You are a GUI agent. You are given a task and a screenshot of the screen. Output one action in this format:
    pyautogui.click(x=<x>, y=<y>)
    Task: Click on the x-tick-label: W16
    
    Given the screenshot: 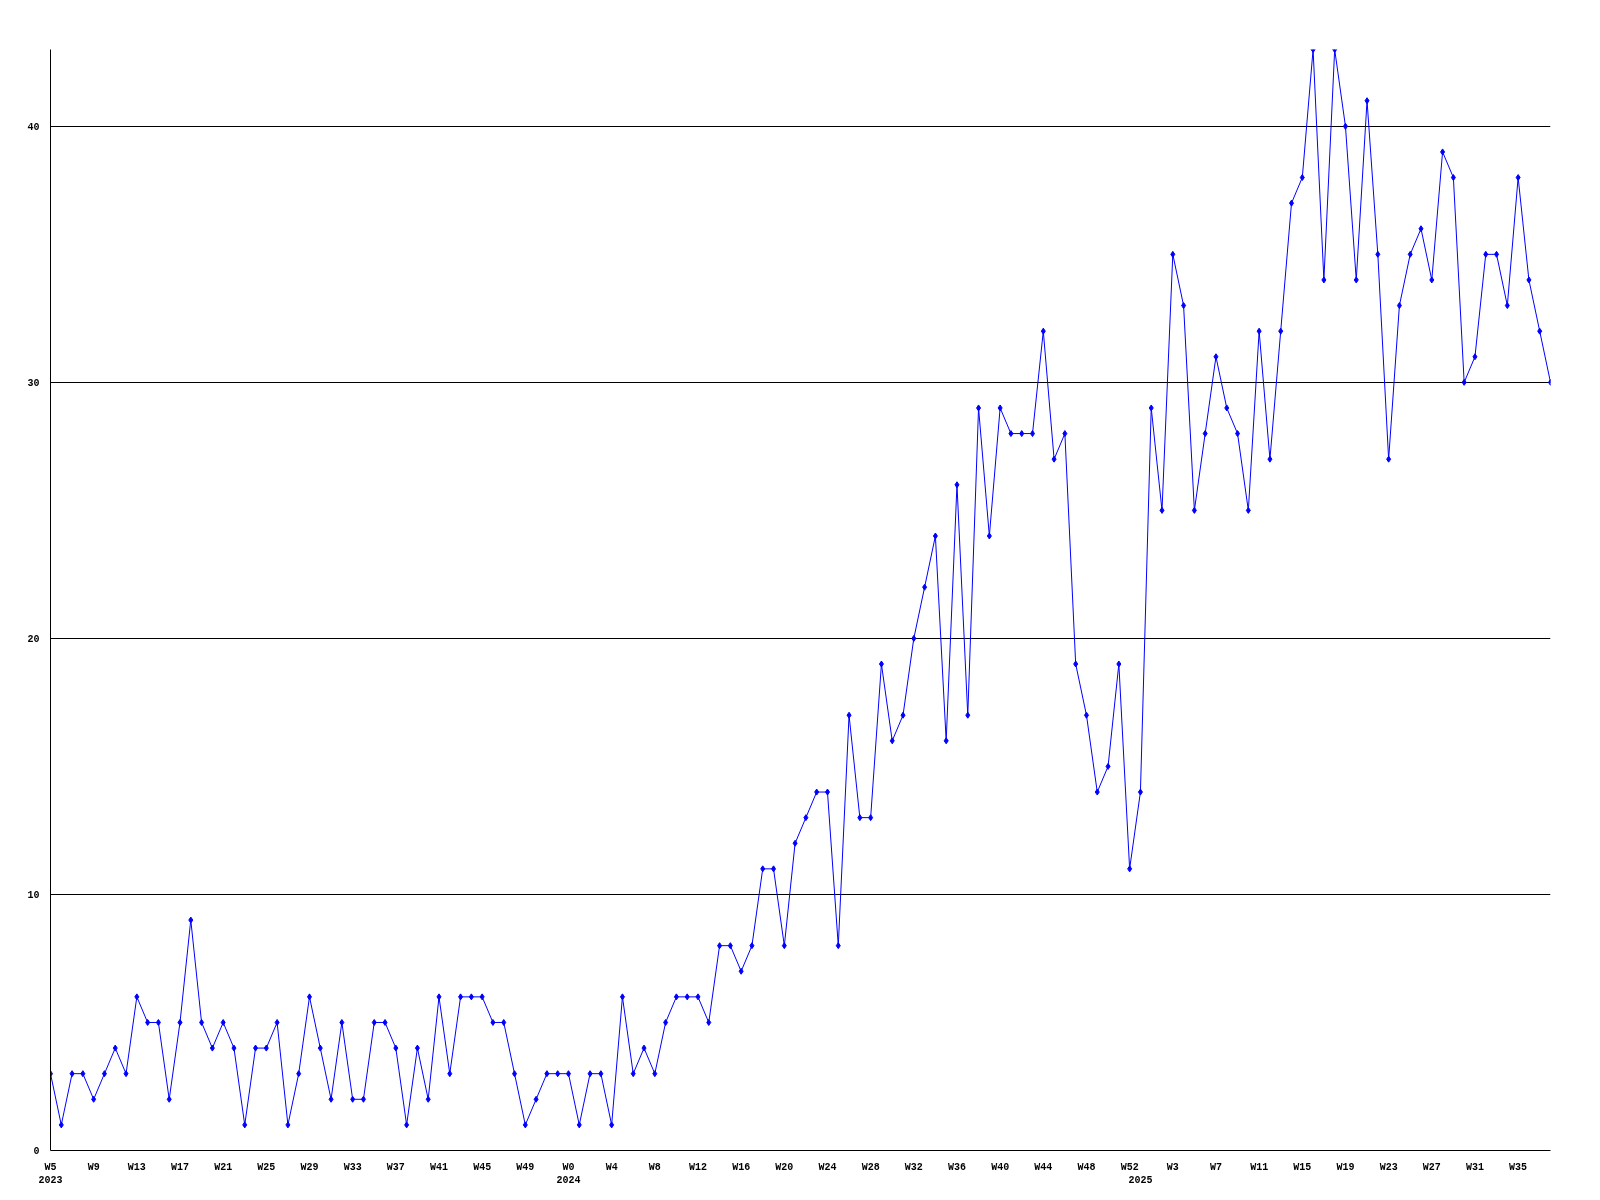 What is the action you would take?
    pyautogui.click(x=741, y=1167)
    